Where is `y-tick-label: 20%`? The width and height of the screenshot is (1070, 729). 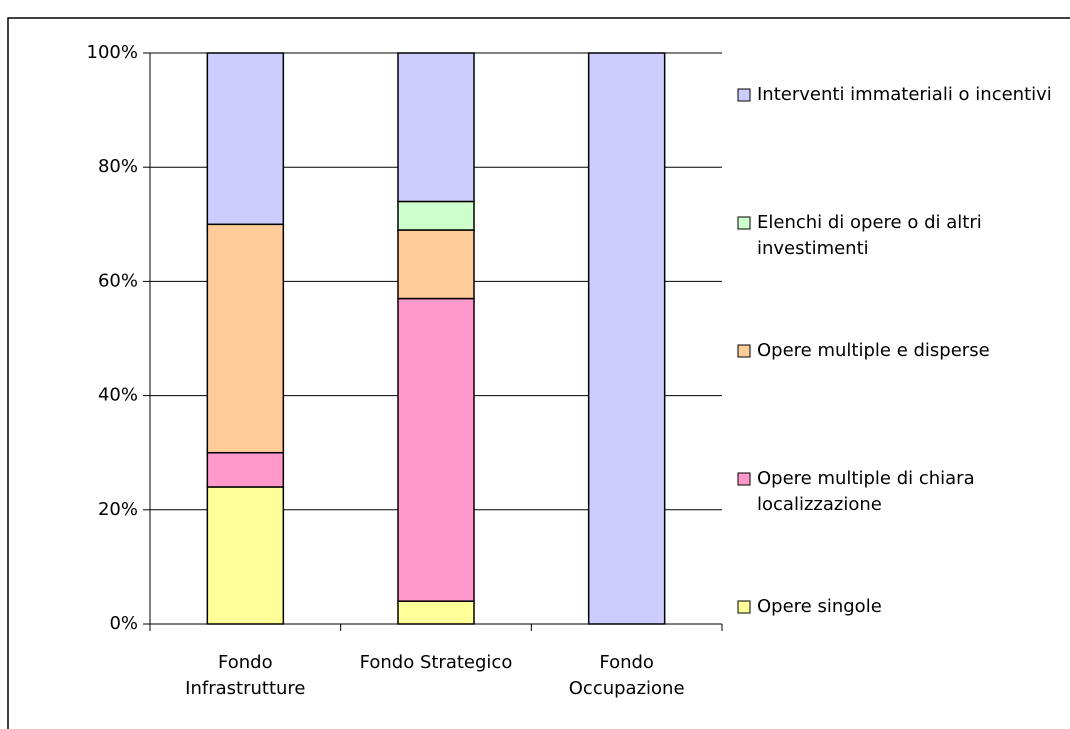 y-tick-label: 20% is located at coordinates (118, 509).